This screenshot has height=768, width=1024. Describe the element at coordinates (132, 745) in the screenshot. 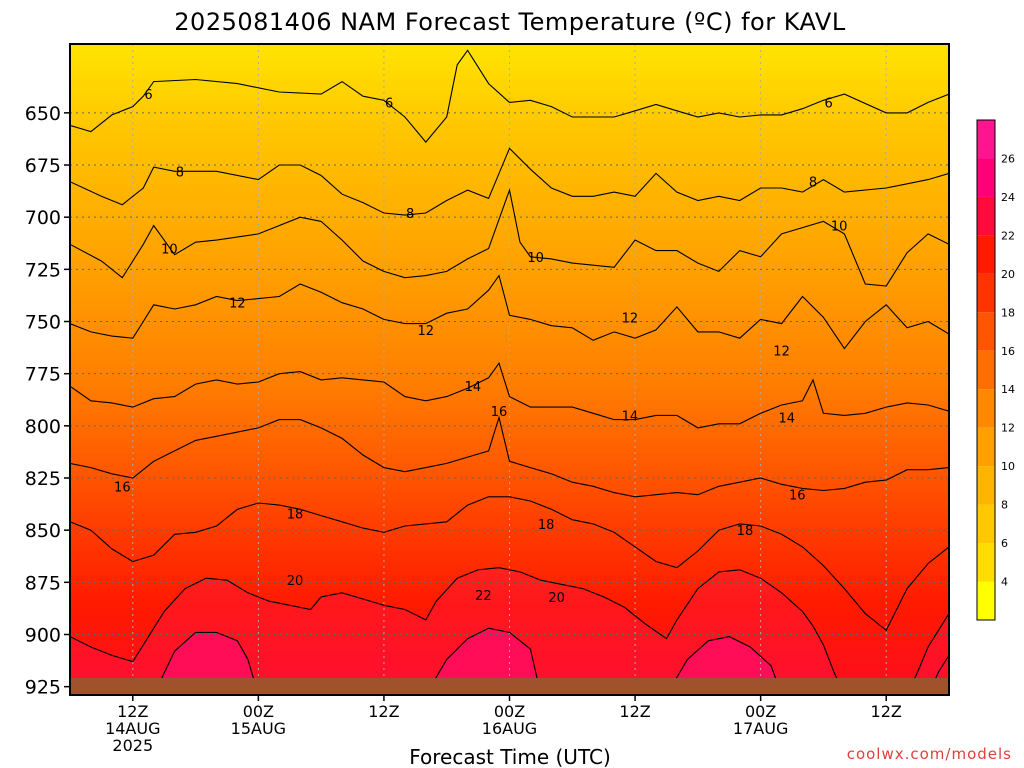

I see `x-tick-label-6-2: 2025` at that location.